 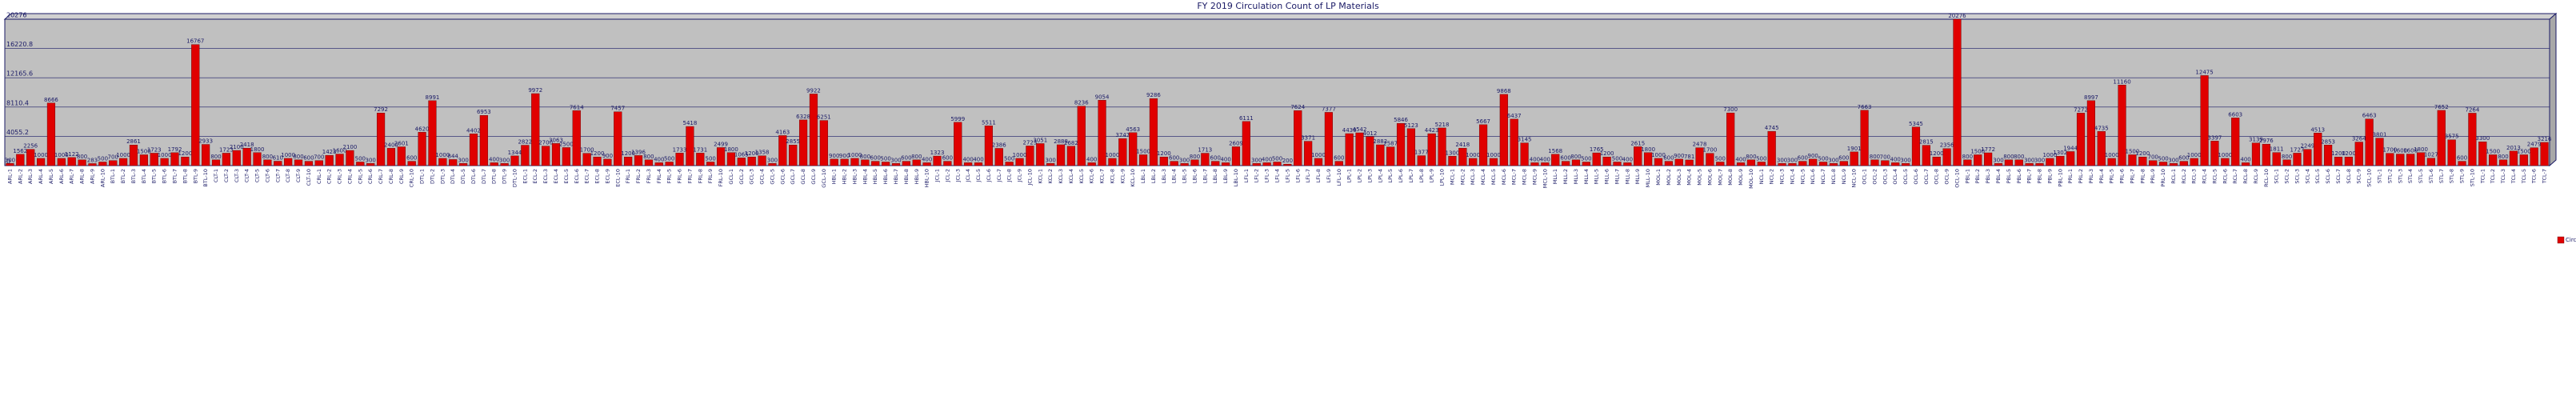 What do you see at coordinates (1287, 175) in the screenshot?
I see `x-tick-label: LFL-5` at bounding box center [1287, 175].